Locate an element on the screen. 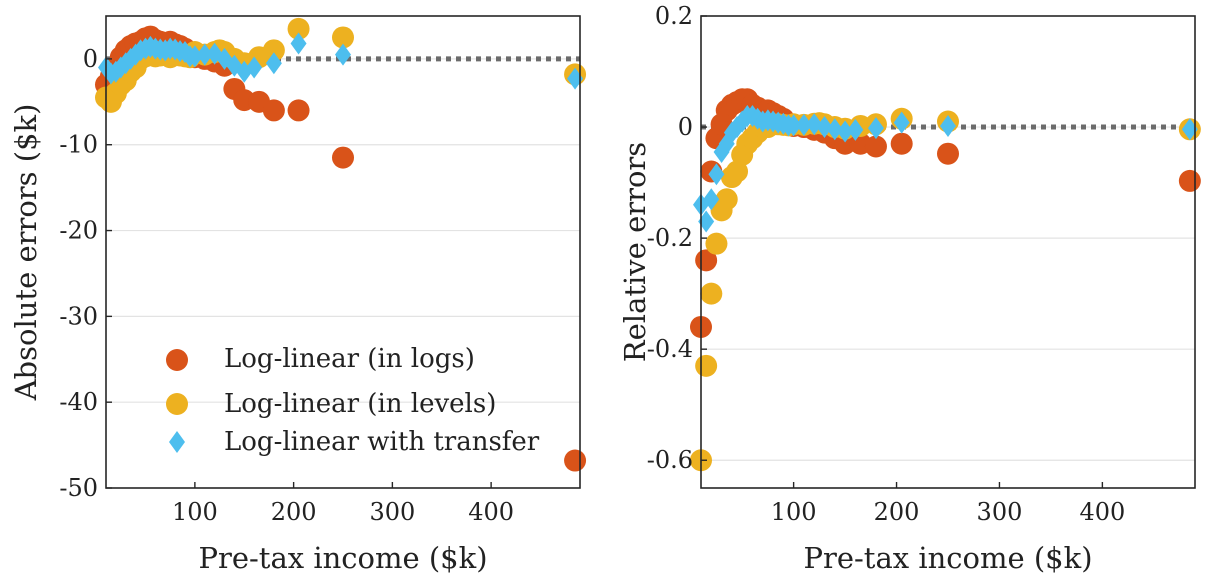 Image resolution: width=1214 pixels, height=581 pixels. legend-item-levels: Log-linear (in levels) is located at coordinates (331, 404).